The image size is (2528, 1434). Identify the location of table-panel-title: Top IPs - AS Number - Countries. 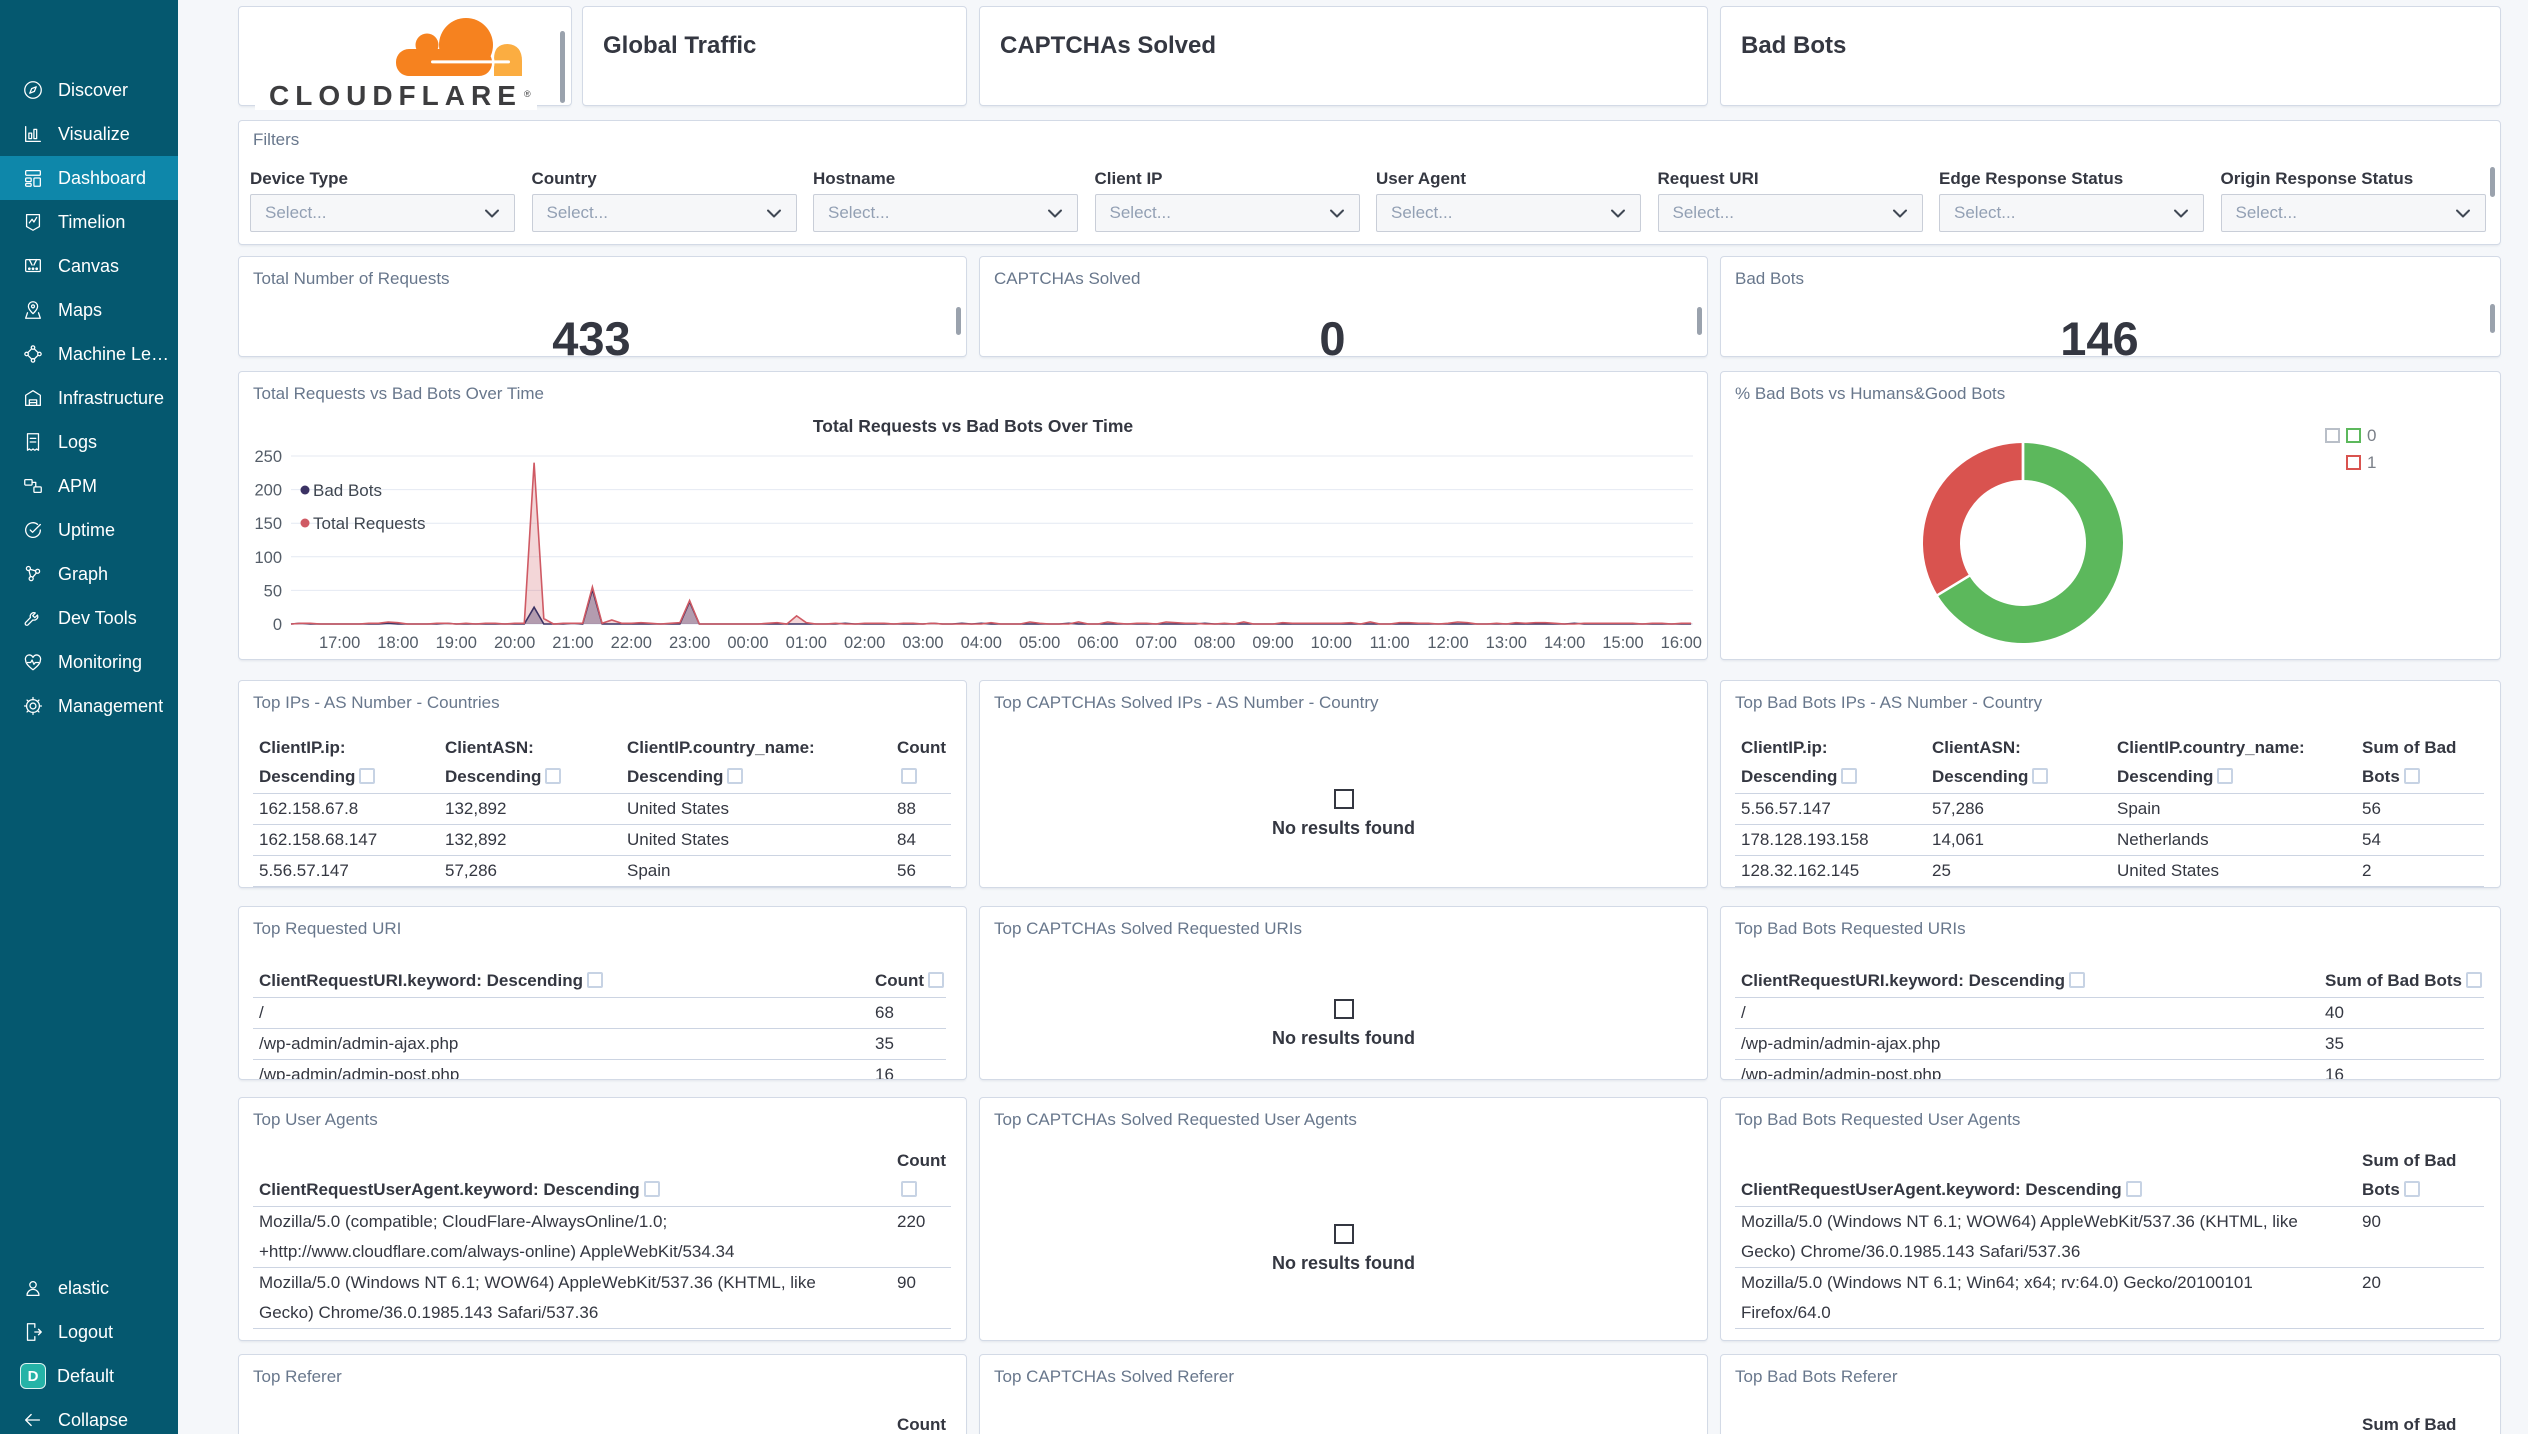
(376, 702).